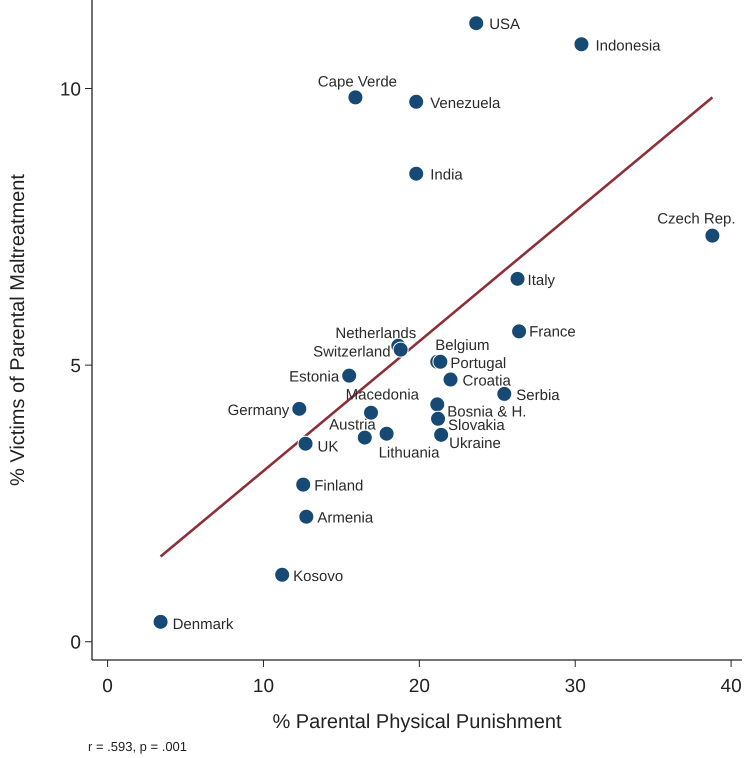  I want to click on x-tick-label: 10, so click(263, 686).